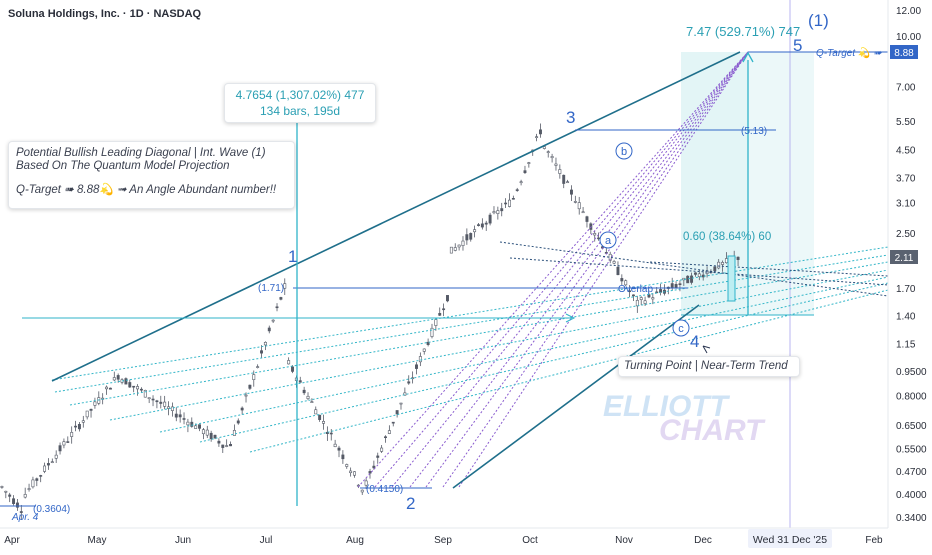  Describe the element at coordinates (908, 11) in the screenshot. I see `price-tick-label: 12.00` at that location.